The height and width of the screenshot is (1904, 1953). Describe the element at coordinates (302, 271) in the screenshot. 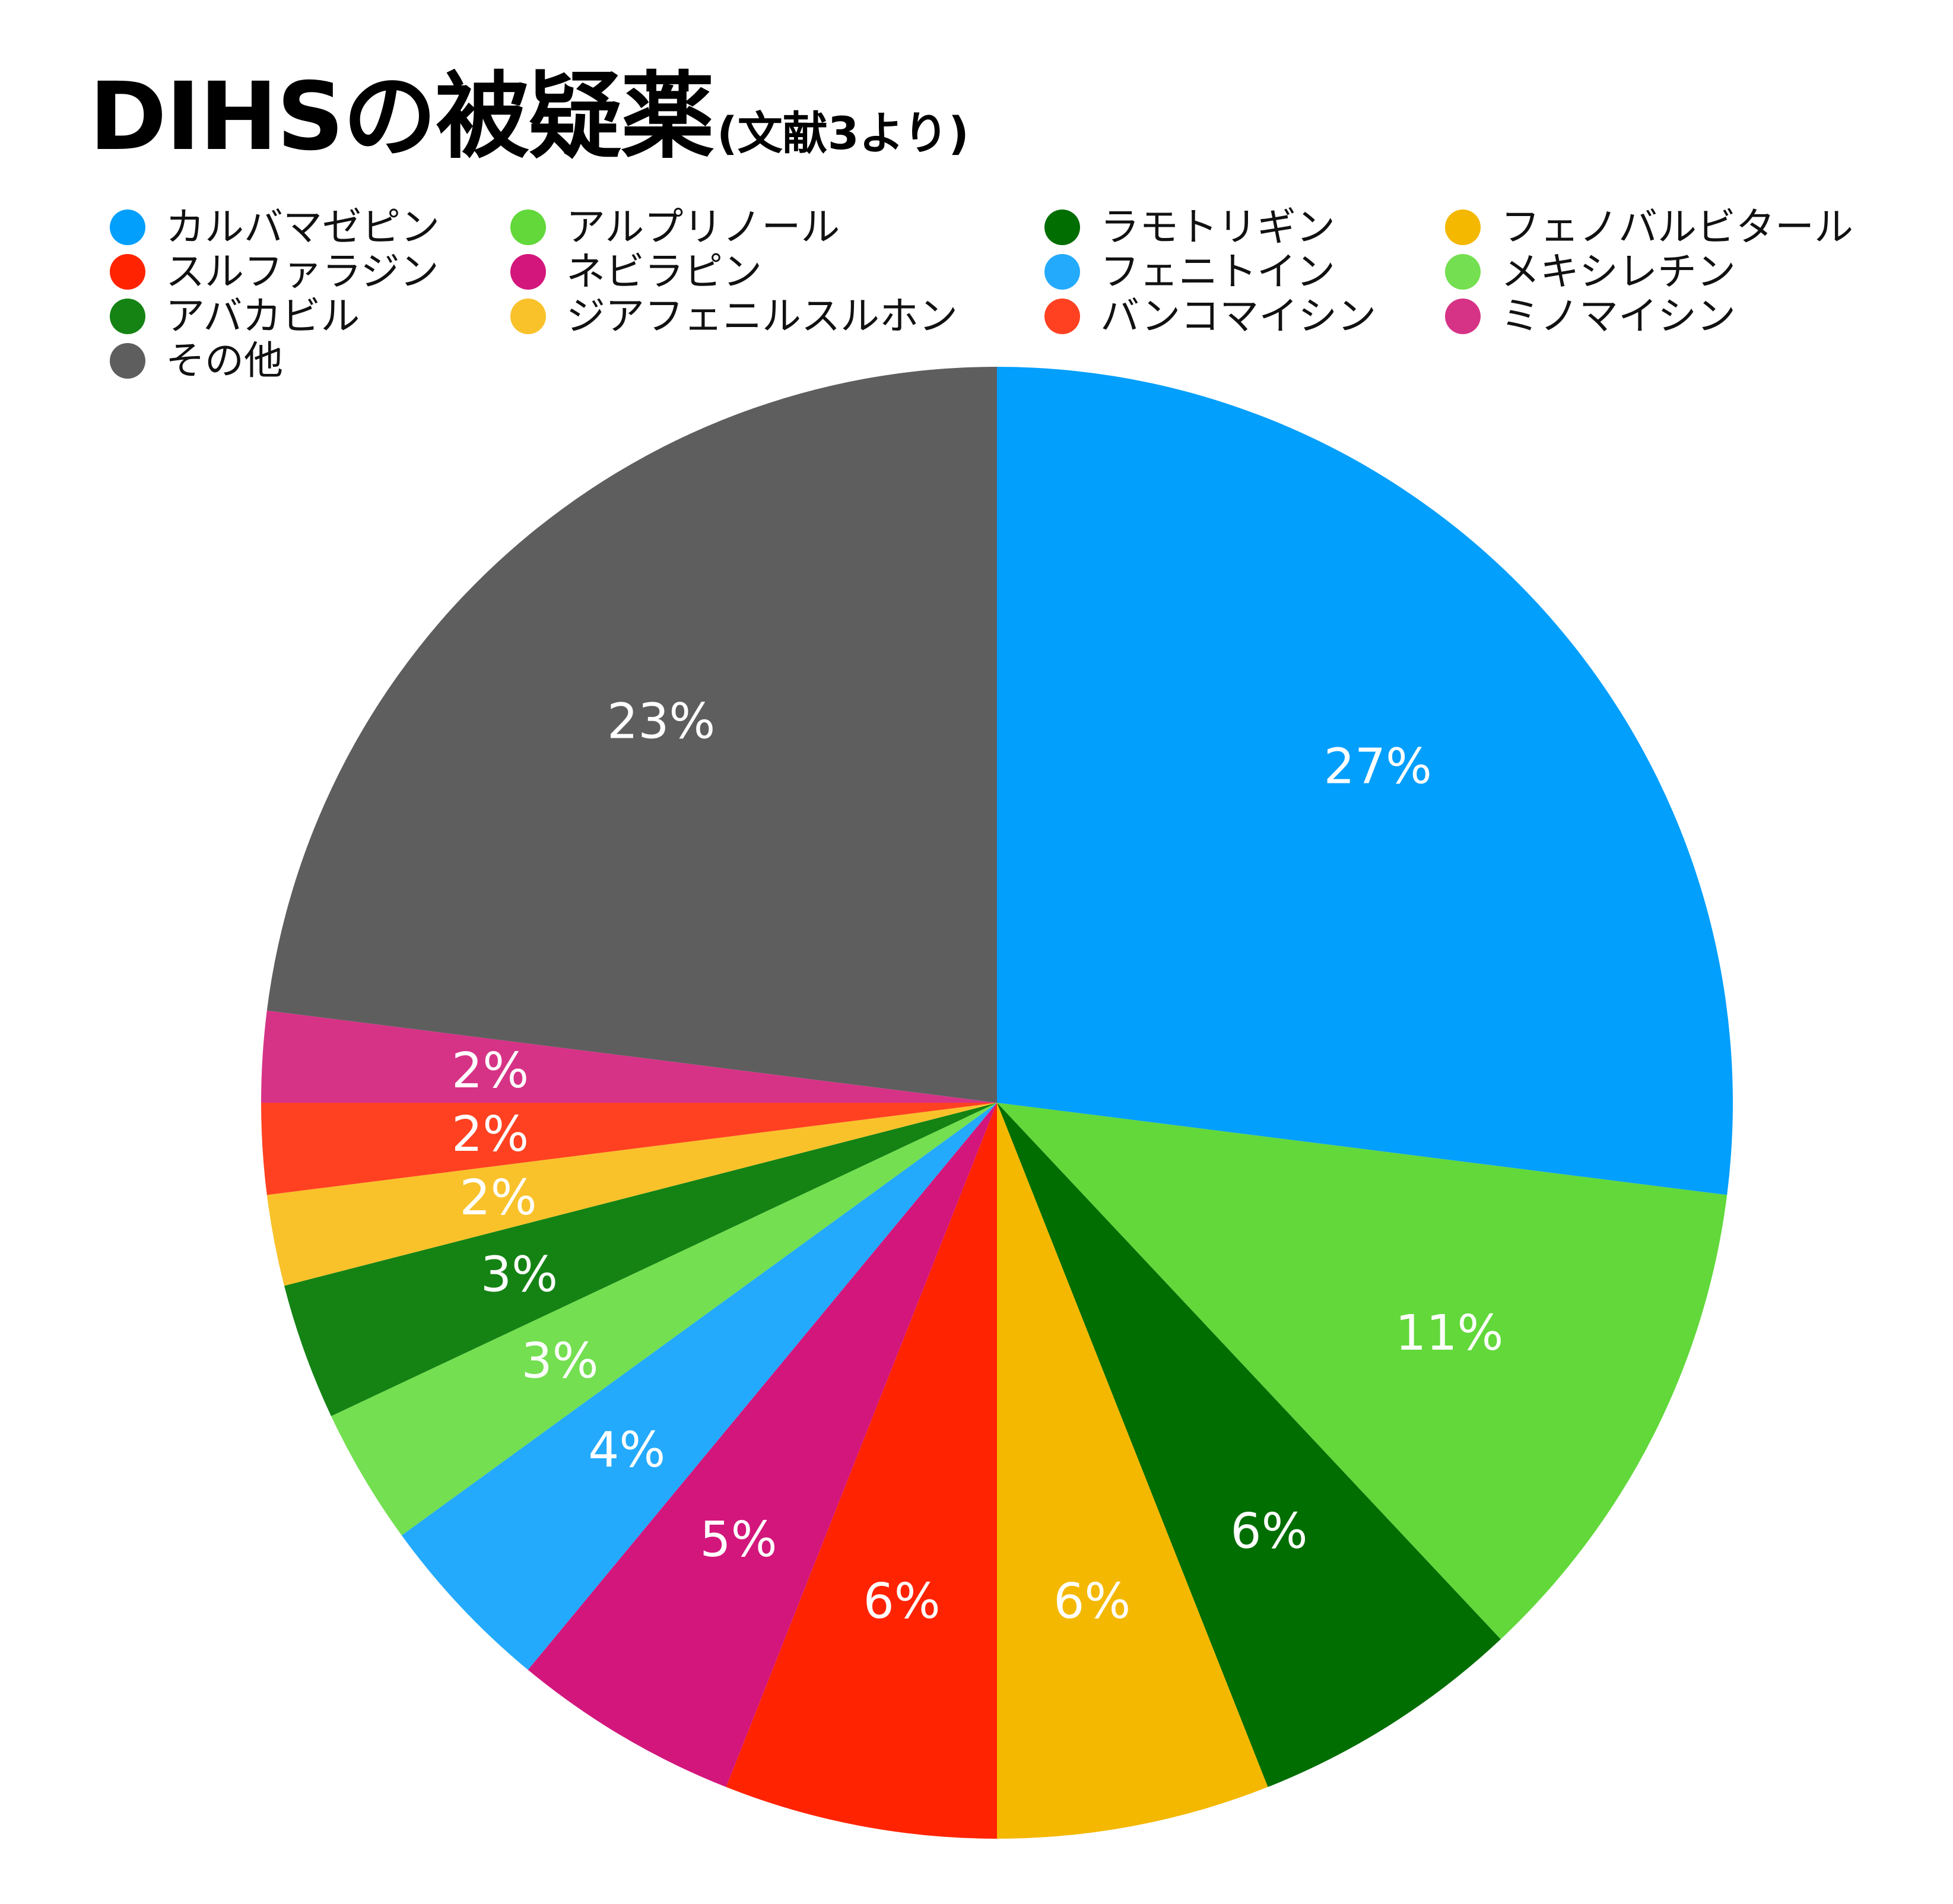

I see `legend-label: スルファラジン` at that location.